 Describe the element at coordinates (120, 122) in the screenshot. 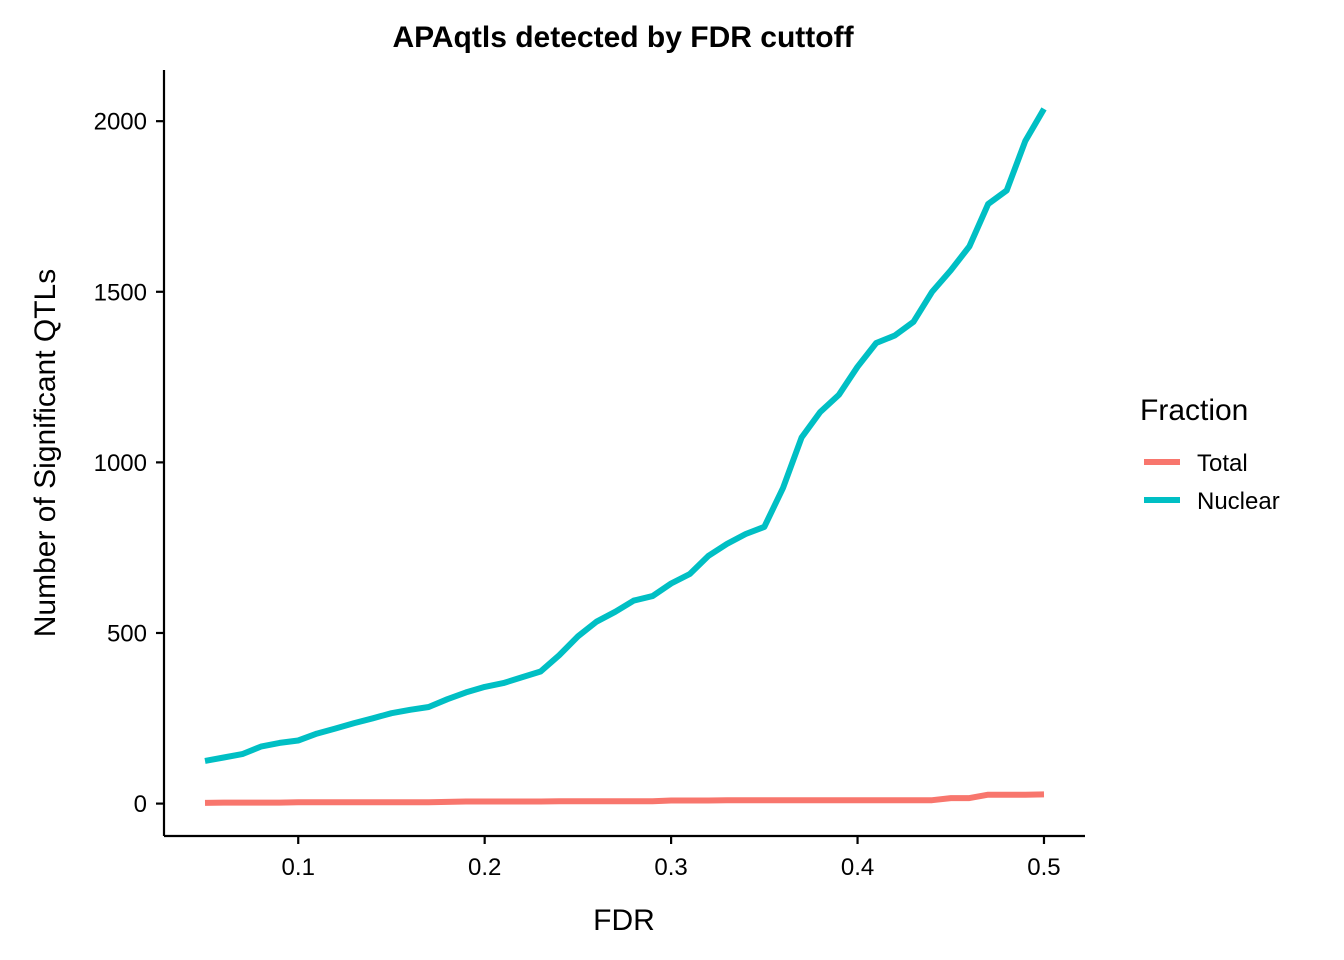

I see `y-tick-label: 2000` at that location.